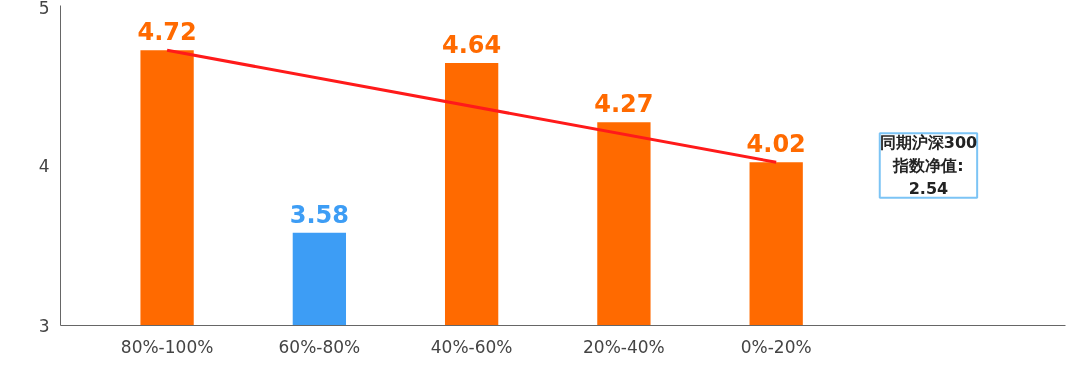 The height and width of the screenshot is (383, 1080). I want to click on x-tick-label: 80%-100%, so click(167, 346).